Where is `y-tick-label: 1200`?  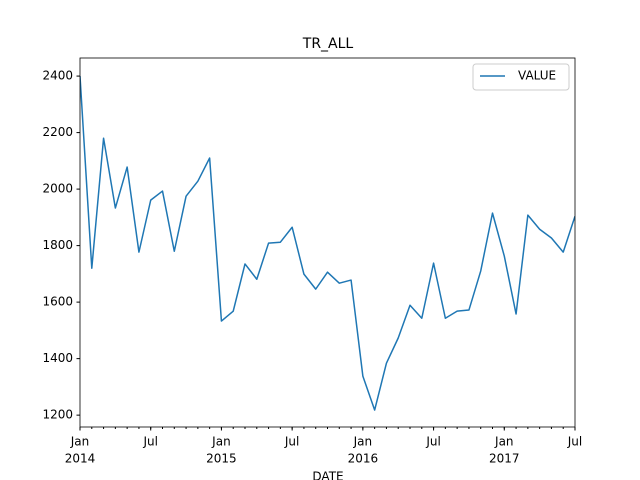 y-tick-label: 1200 is located at coordinates (57, 415).